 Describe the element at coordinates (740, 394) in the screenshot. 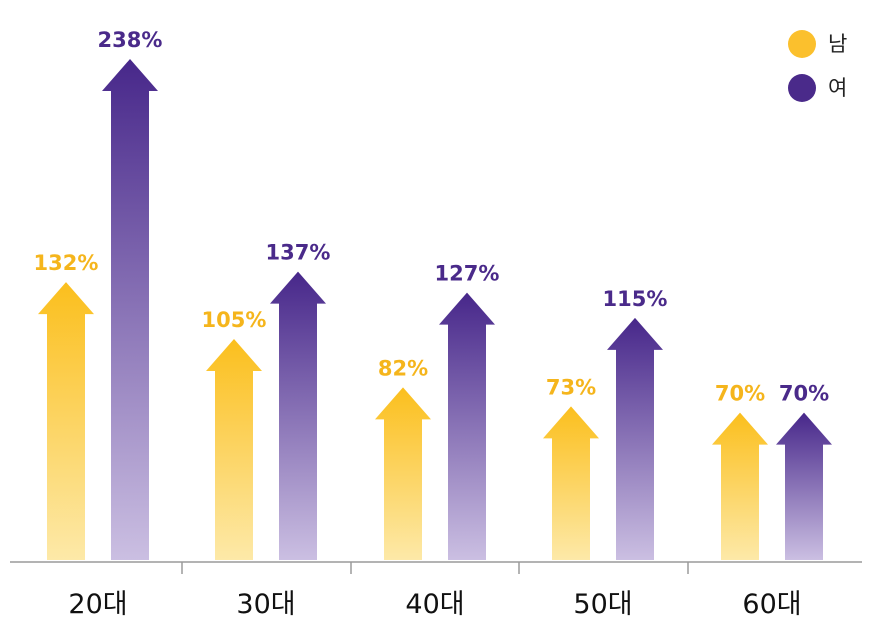

I see `value-label-male-4: 70%` at that location.